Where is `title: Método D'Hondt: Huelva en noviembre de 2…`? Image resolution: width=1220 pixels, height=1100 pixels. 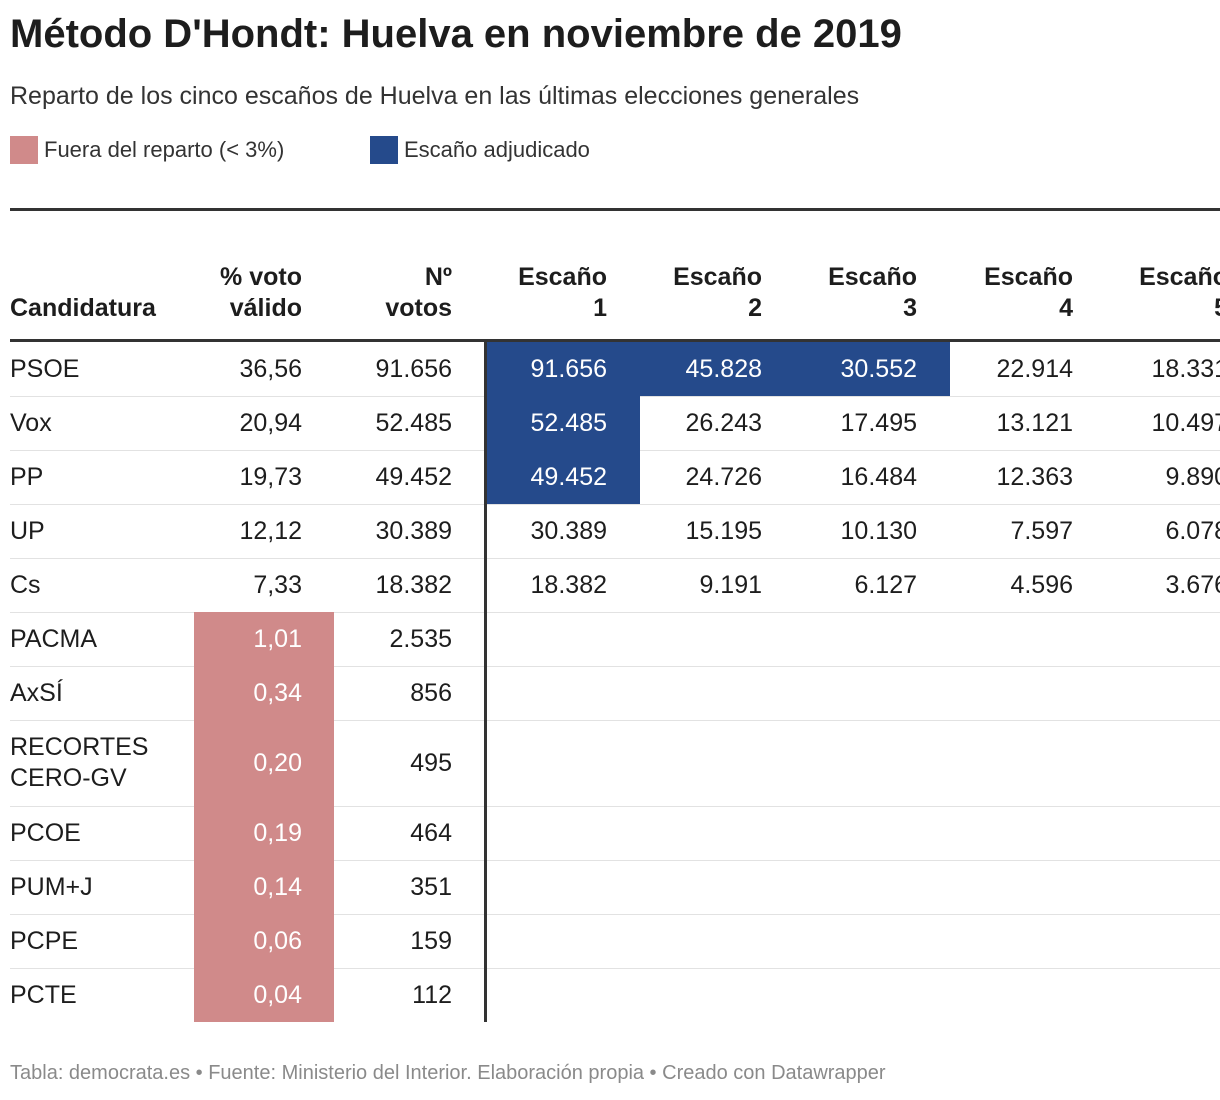
title: Método D'Hondt: Huelva en noviembre de 2… is located at coordinates (456, 34).